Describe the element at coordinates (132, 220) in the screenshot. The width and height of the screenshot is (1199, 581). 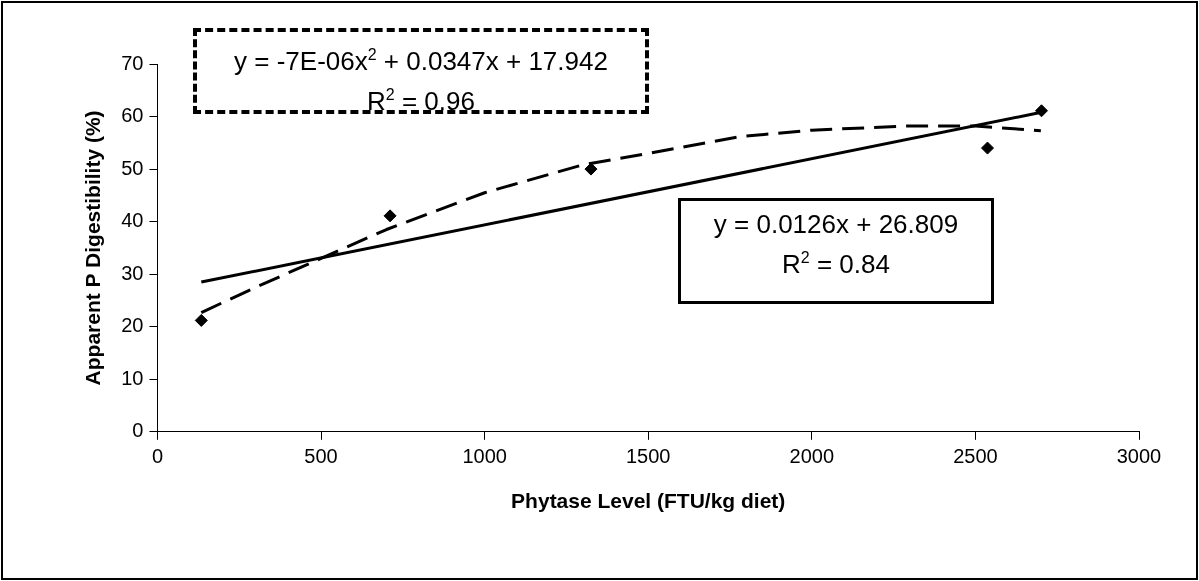
I see `y-tick-label: 40` at that location.